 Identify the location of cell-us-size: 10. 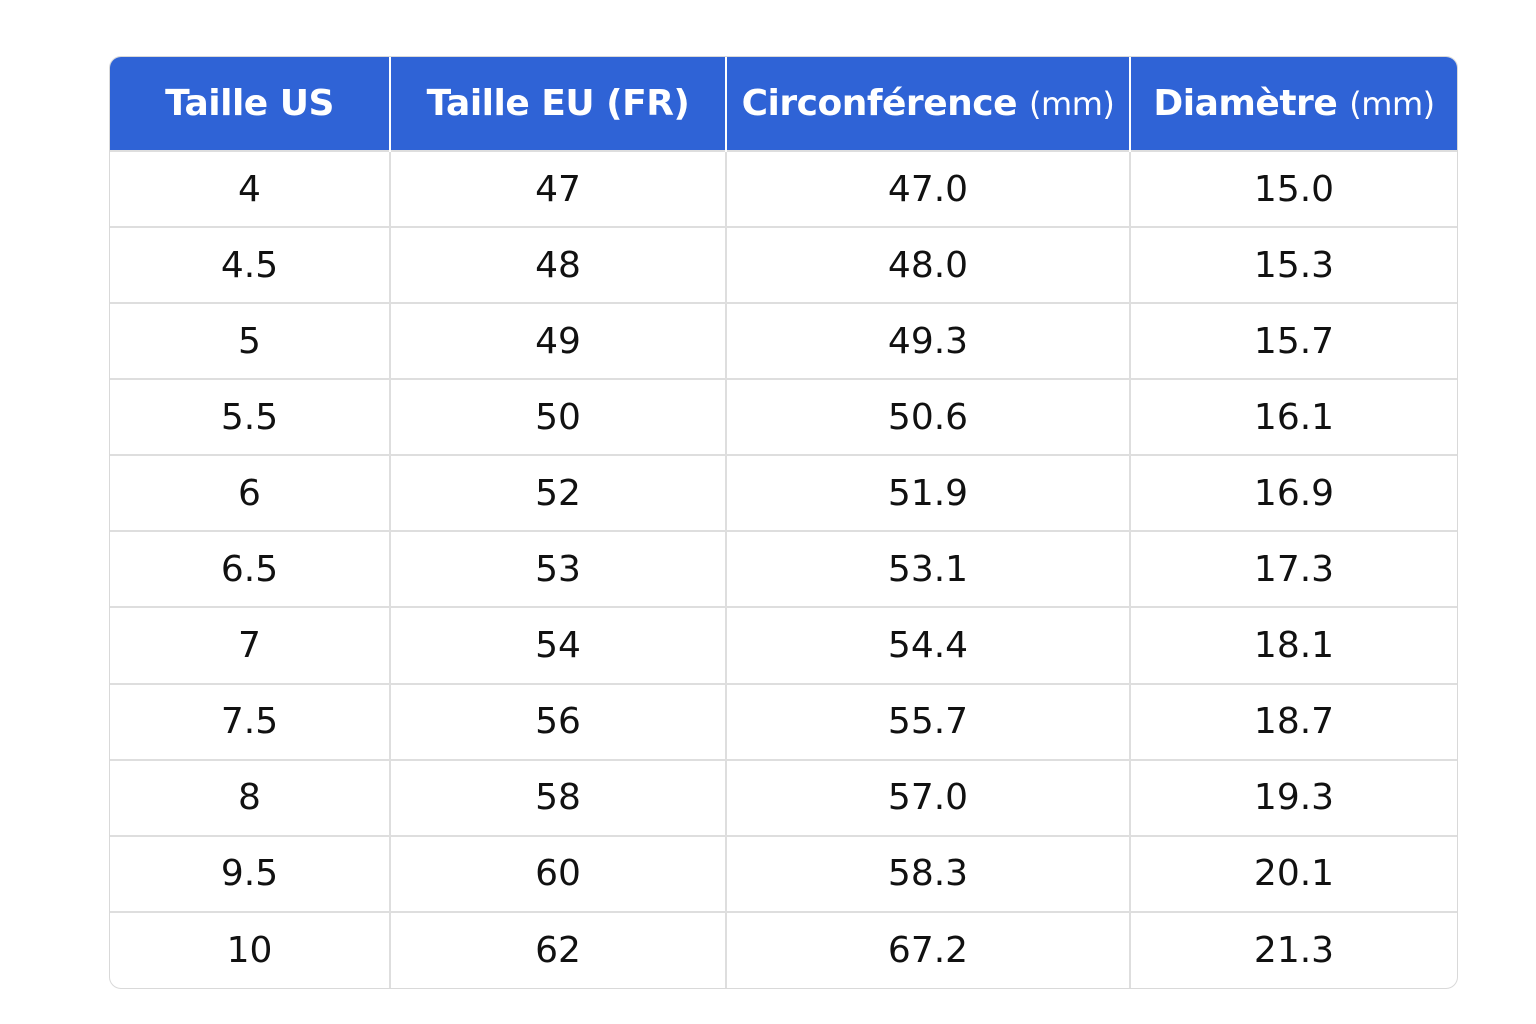
(250, 949).